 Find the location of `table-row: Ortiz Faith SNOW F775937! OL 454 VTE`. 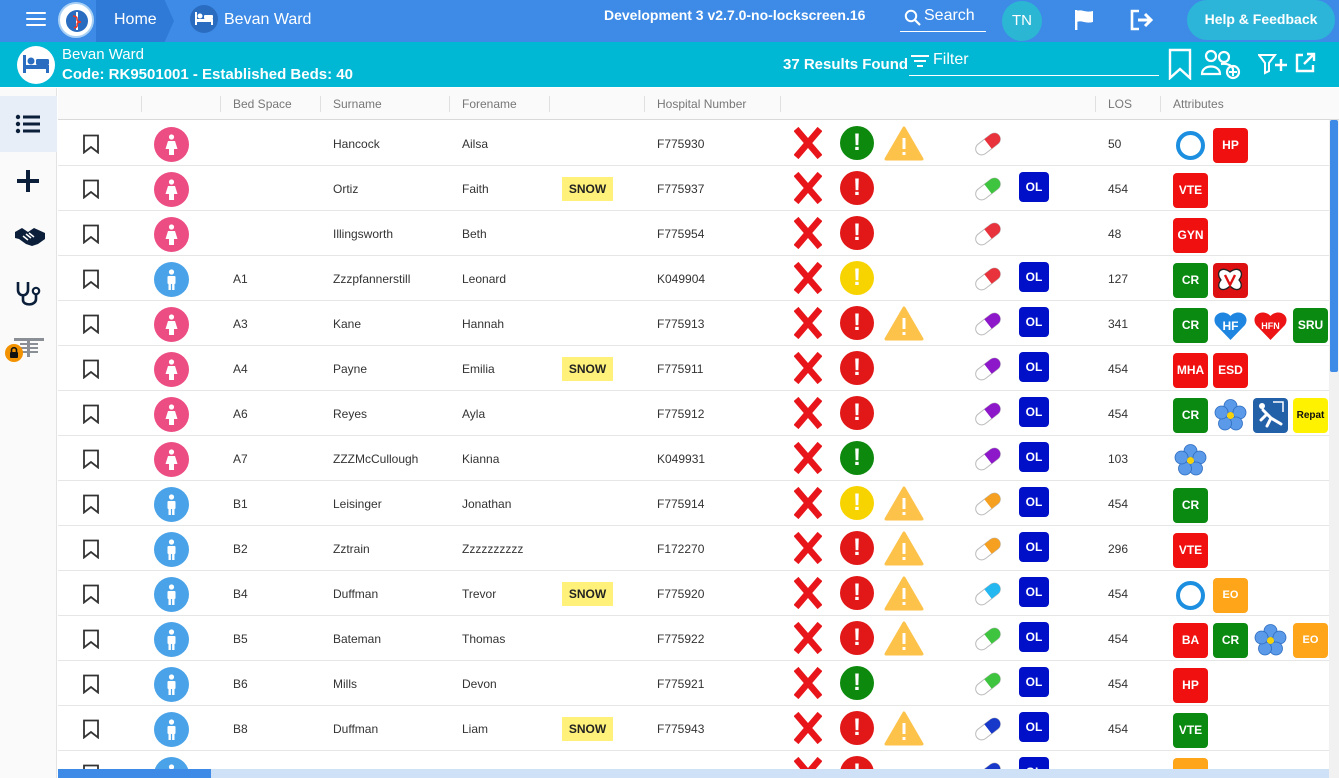

table-row: Ortiz Faith SNOW F775937! OL 454 VTE is located at coordinates (693, 188).